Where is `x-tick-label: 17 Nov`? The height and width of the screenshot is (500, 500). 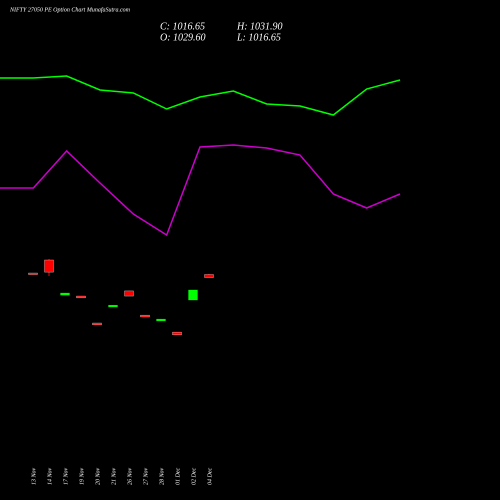
x-tick-label: 17 Nov is located at coordinates (66, 476).